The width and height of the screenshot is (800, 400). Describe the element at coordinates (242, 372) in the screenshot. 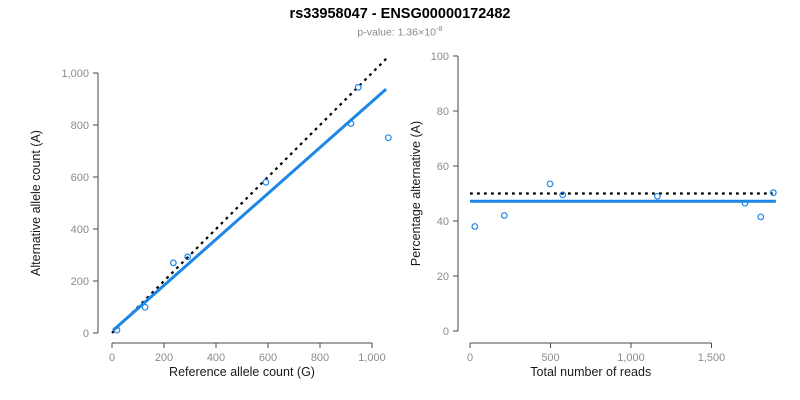

I see `x-axis-title: Reference allele count (G)` at that location.